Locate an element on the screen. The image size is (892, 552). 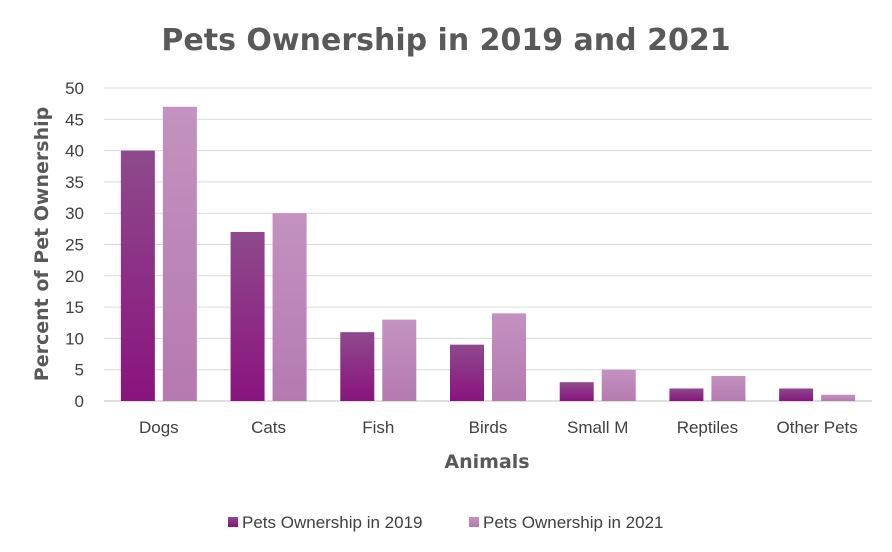
x-tick-label: Birds is located at coordinates (488, 427).